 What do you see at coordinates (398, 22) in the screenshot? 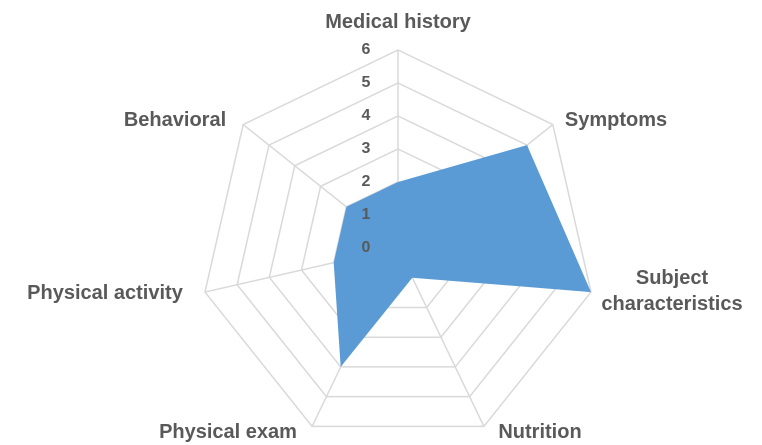
I see `category-label: Medical history` at bounding box center [398, 22].